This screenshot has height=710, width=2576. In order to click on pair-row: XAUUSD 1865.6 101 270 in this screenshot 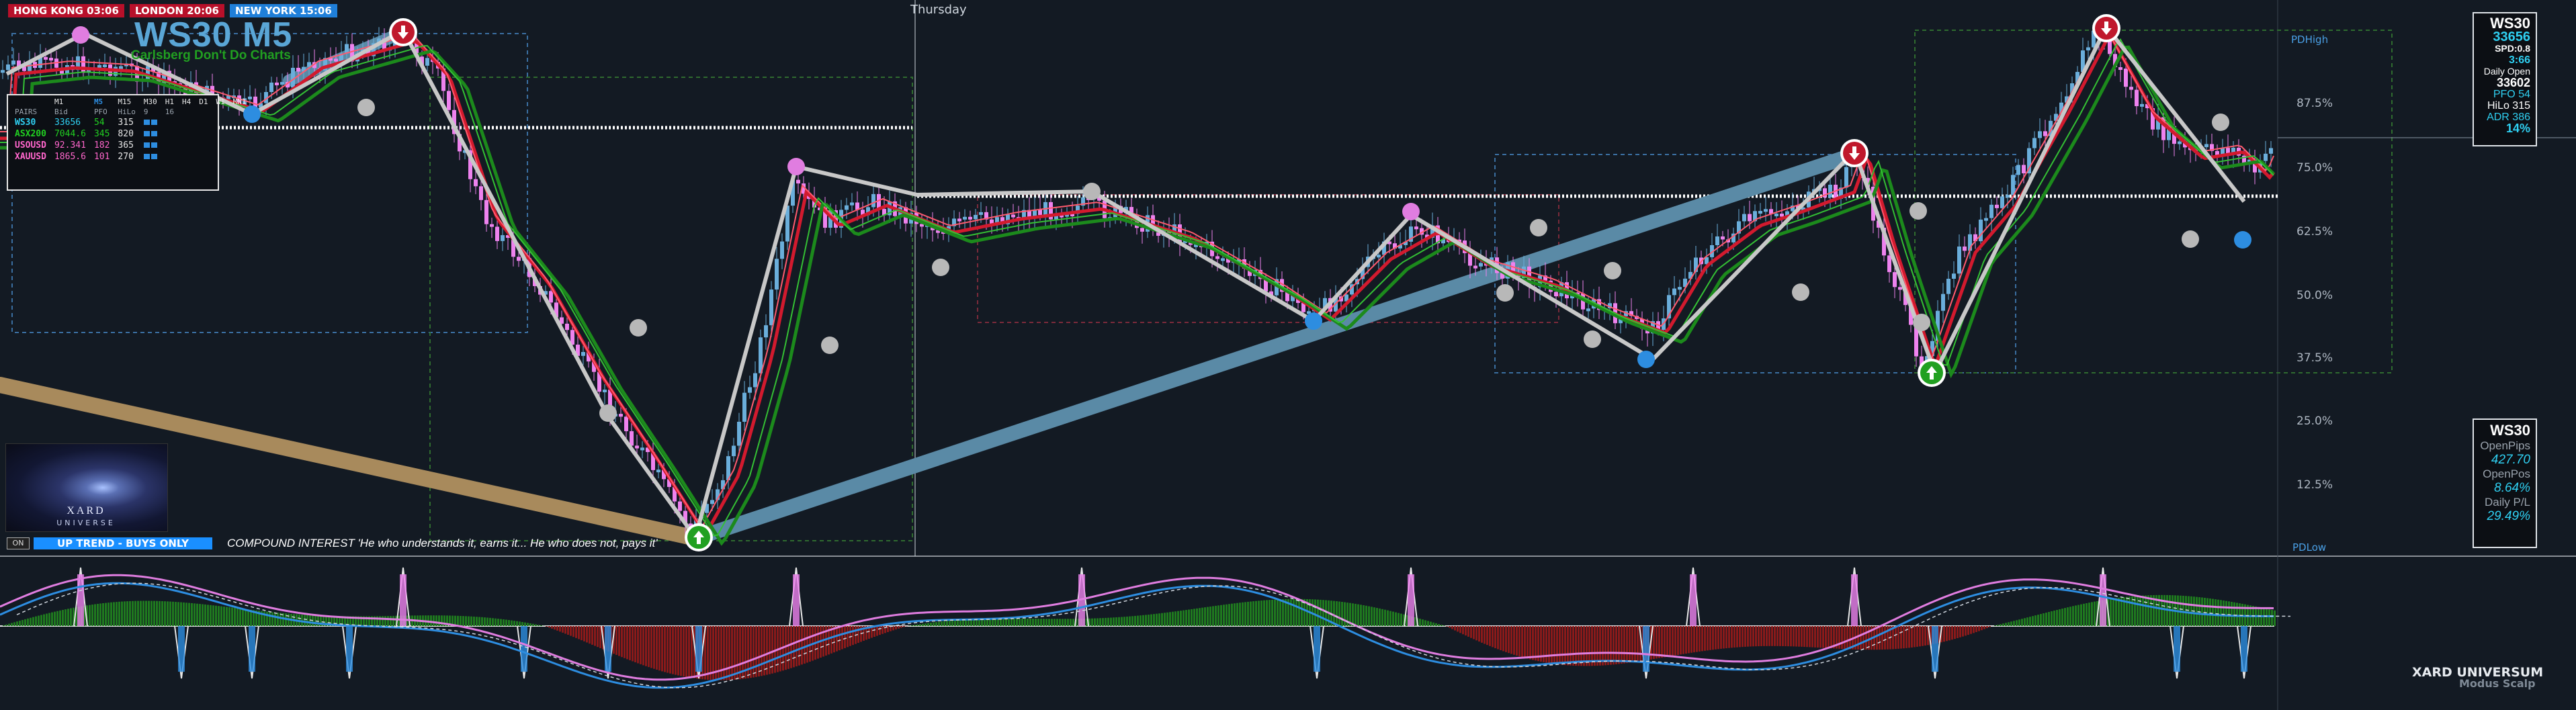, I will do `click(131, 157)`.